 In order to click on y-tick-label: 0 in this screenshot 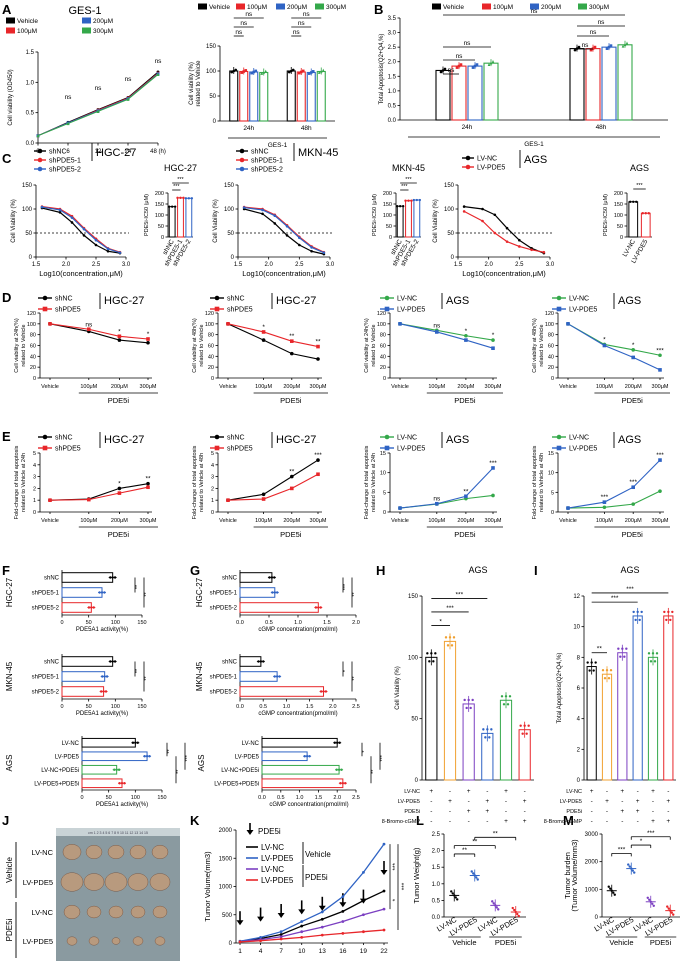, I will do `click(579, 781)`.